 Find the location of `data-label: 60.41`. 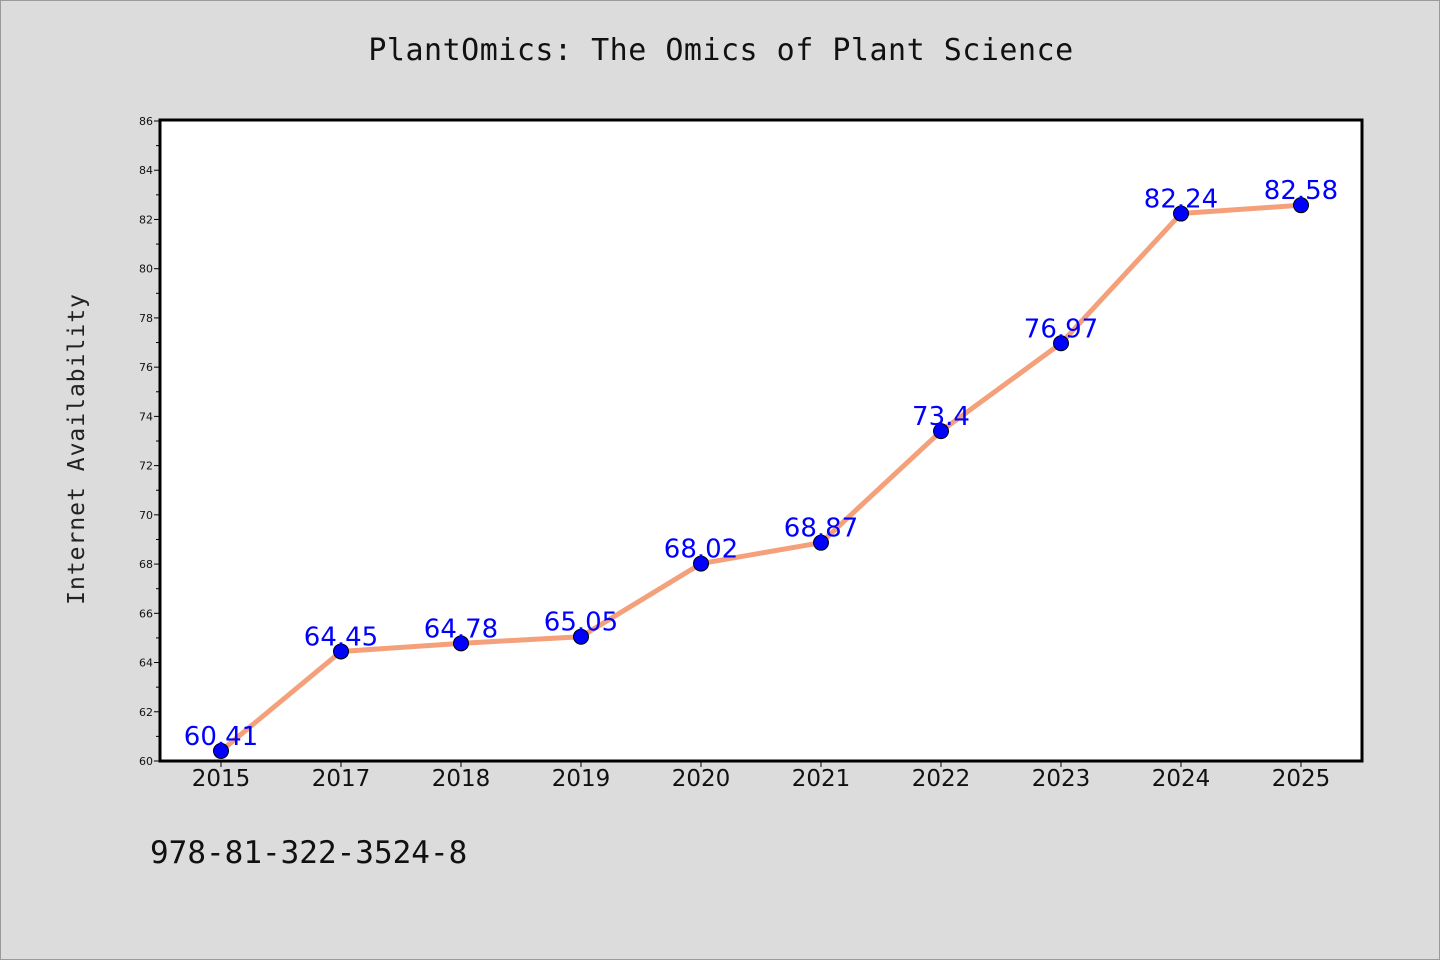

data-label: 60.41 is located at coordinates (221, 737).